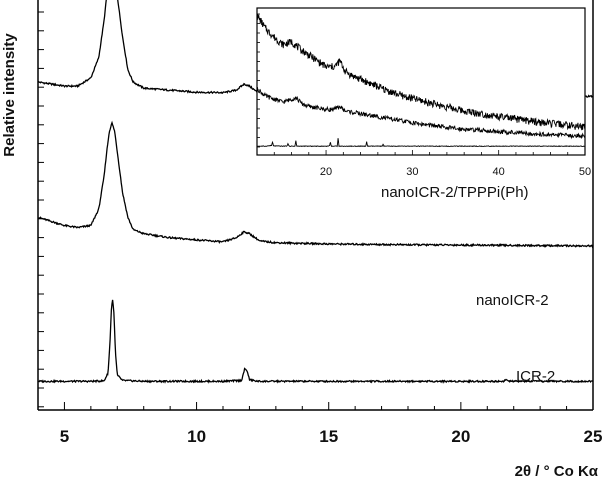  Describe the element at coordinates (326, 172) in the screenshot. I see `inset-x-tick-label: 20` at that location.